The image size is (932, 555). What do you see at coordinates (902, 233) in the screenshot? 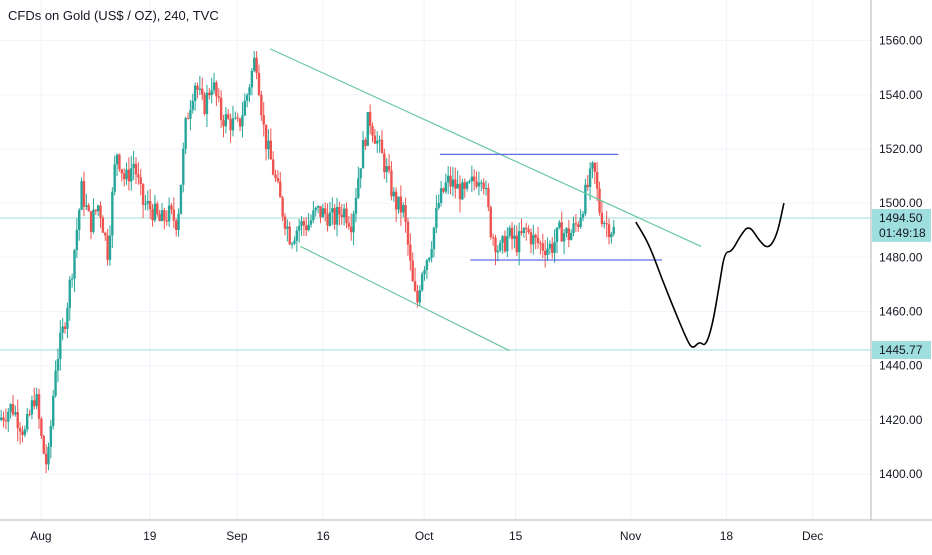
I see `price-tag-label: 01:49:18` at bounding box center [902, 233].